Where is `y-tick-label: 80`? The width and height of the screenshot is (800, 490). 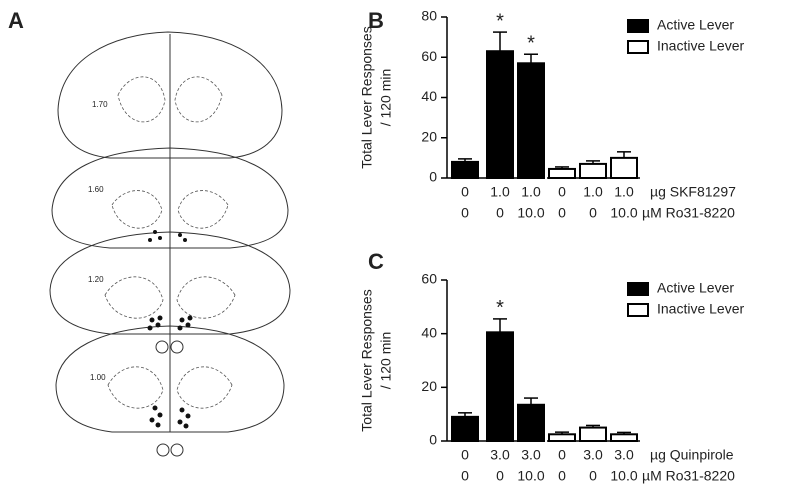 y-tick-label: 80 is located at coordinates (429, 16).